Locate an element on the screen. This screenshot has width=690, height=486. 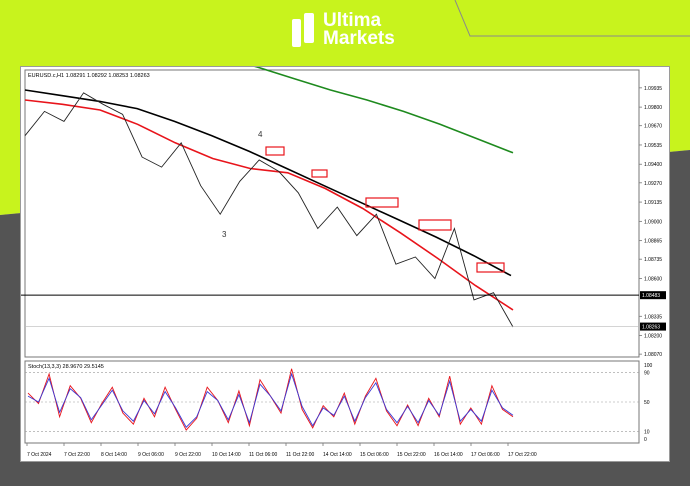
last-price-label: 1.08263 is located at coordinates (651, 328).